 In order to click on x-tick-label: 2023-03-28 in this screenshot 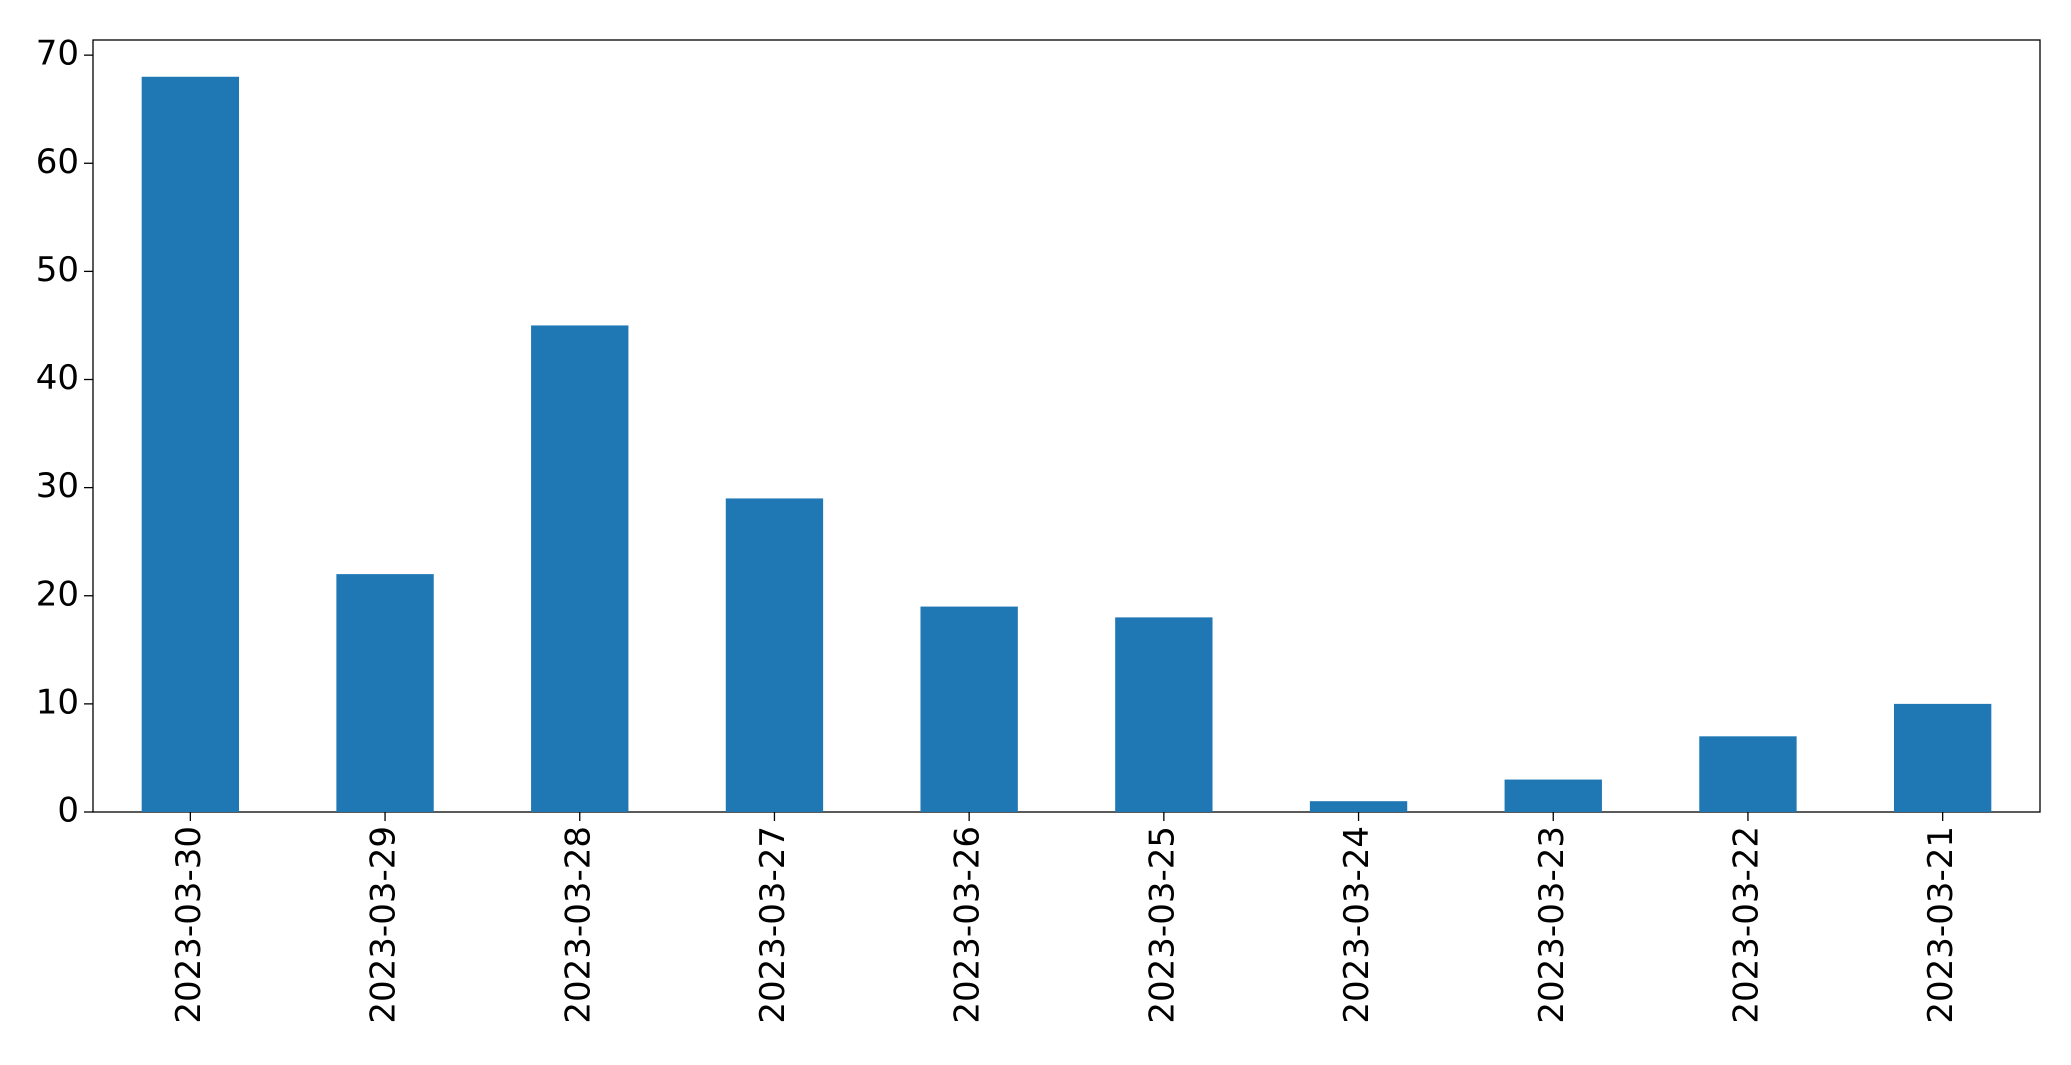, I will do `click(578, 925)`.